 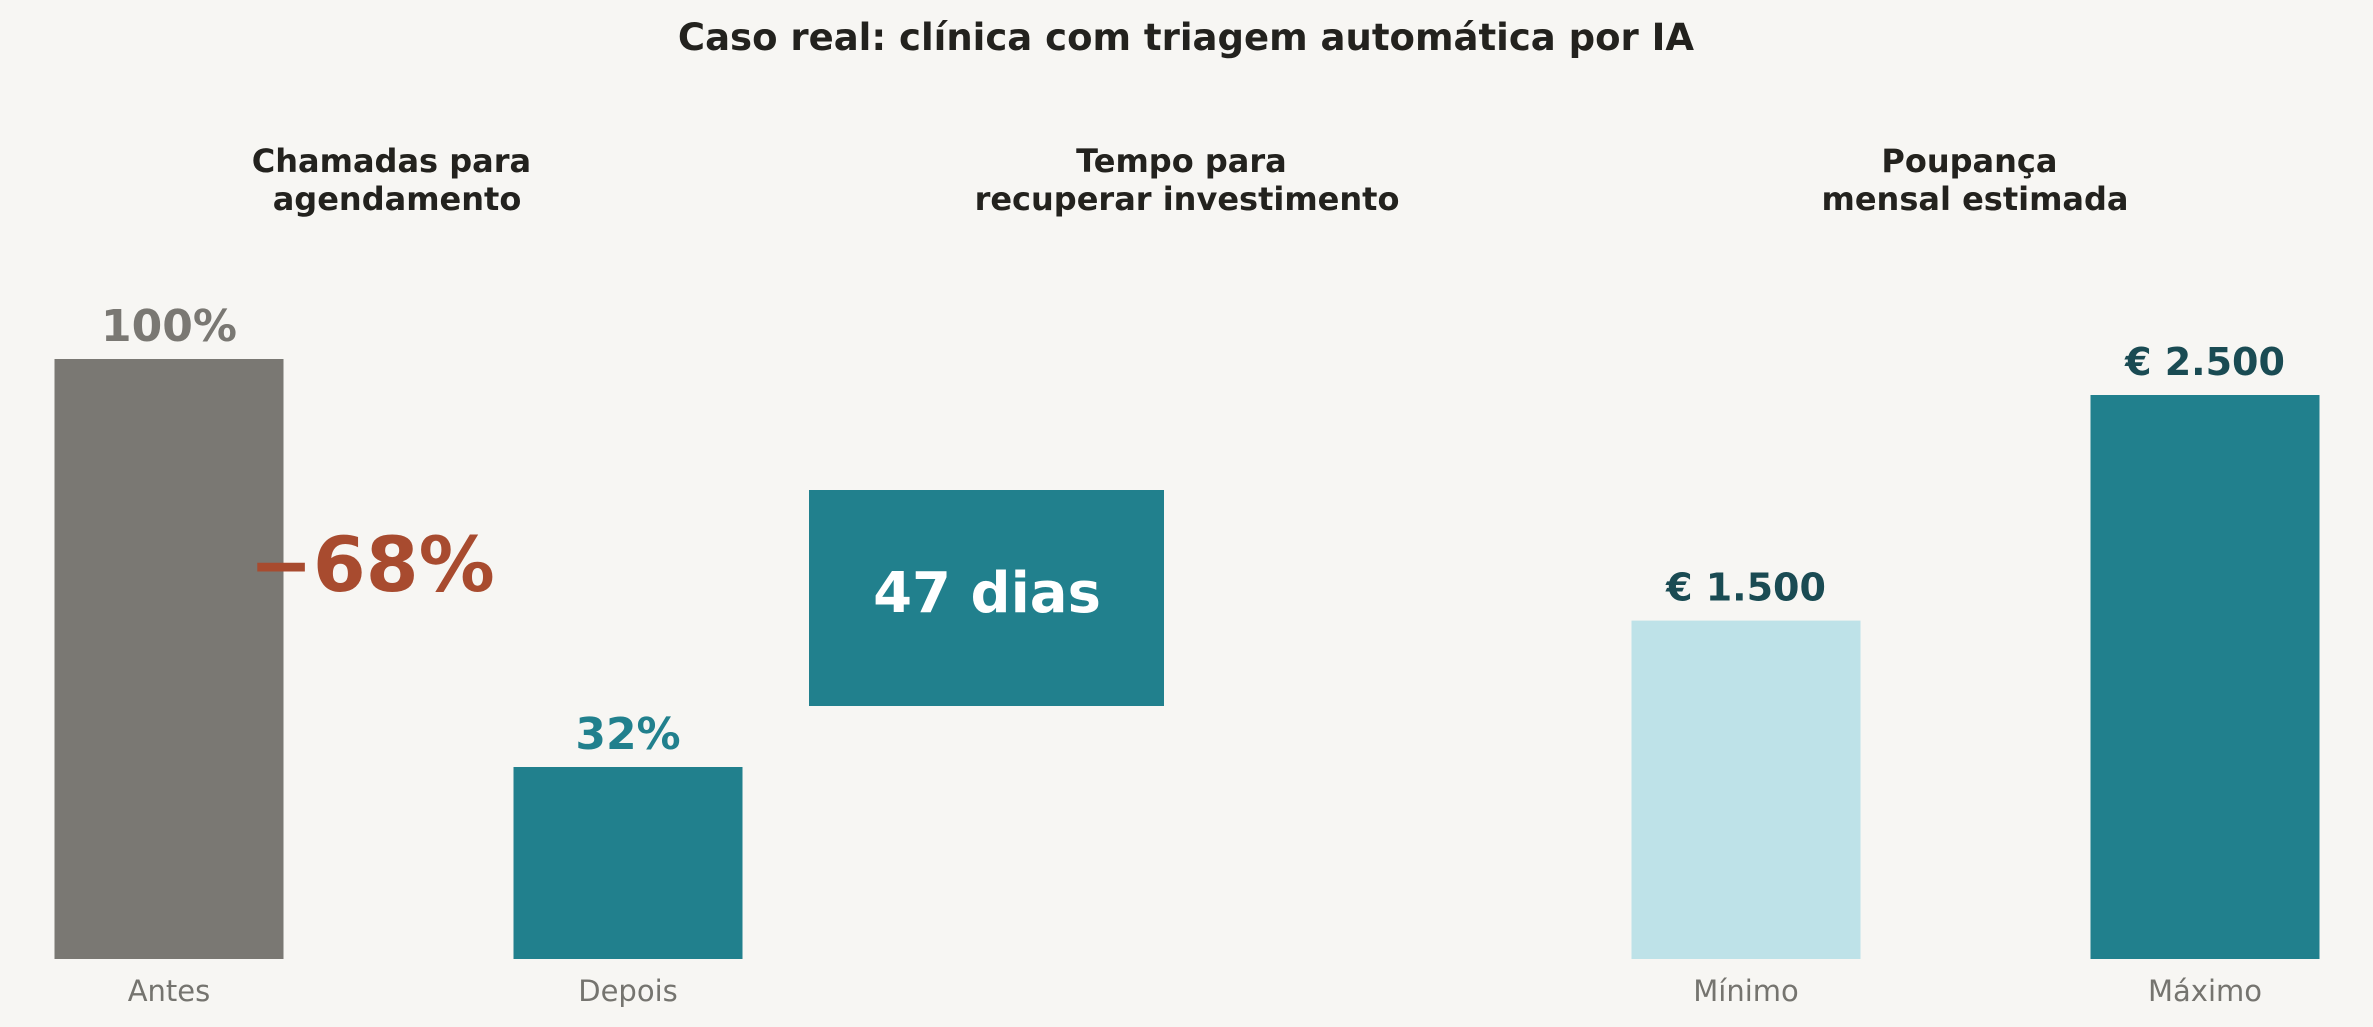 I want to click on category-label-calls-antes: Antes, so click(x=169, y=991).